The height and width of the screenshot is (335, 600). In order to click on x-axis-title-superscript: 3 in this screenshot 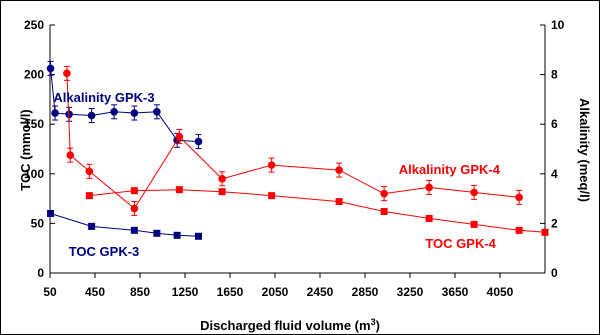, I will do `click(373, 322)`.